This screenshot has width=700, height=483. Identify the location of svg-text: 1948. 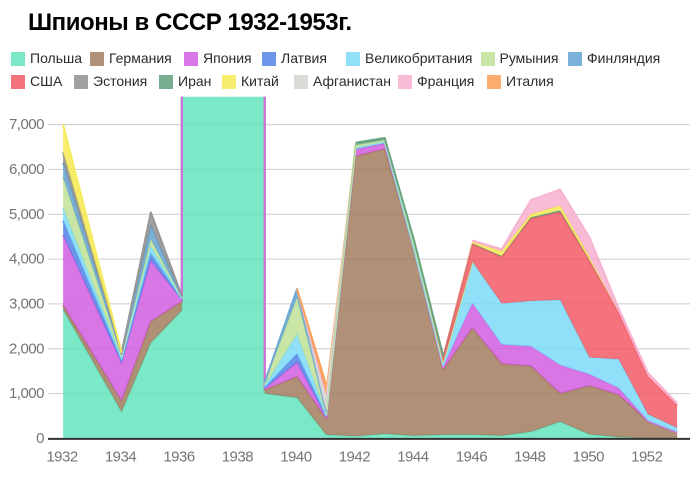
(530, 456).